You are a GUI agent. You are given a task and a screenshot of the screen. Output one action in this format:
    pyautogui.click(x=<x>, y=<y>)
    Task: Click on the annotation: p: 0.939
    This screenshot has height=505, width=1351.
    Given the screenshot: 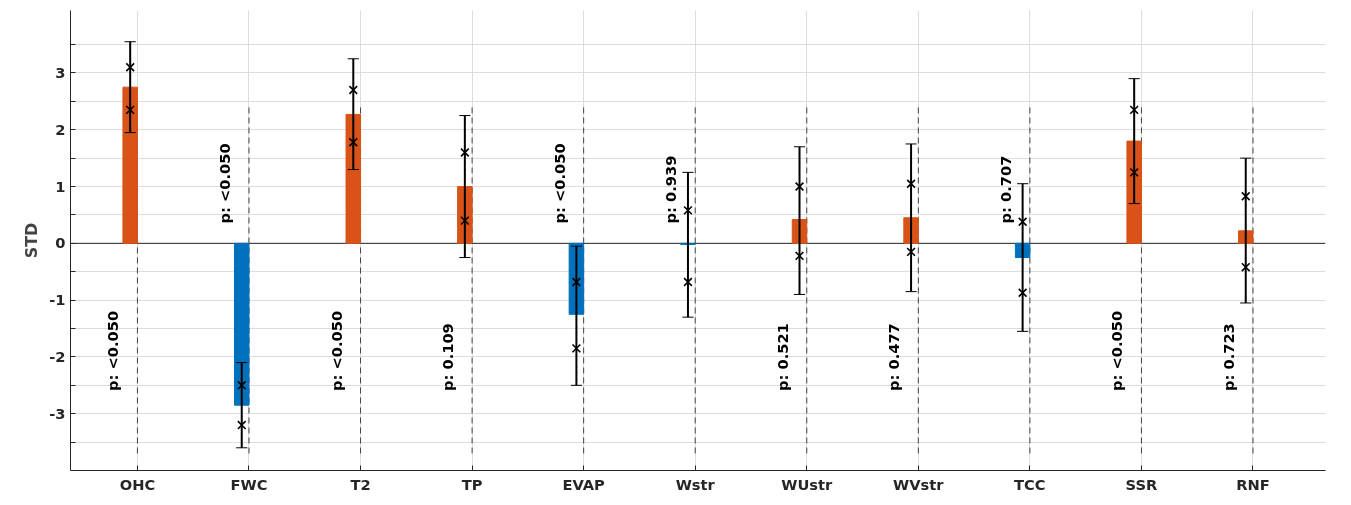 What is the action you would take?
    pyautogui.click(x=671, y=189)
    